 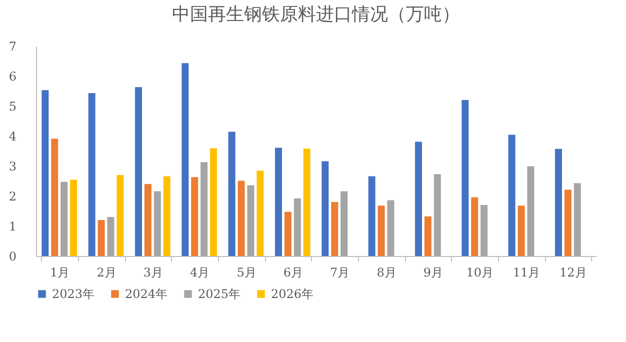 What do you see at coordinates (386, 273) in the screenshot?
I see `x-tick-label: 8月` at bounding box center [386, 273].